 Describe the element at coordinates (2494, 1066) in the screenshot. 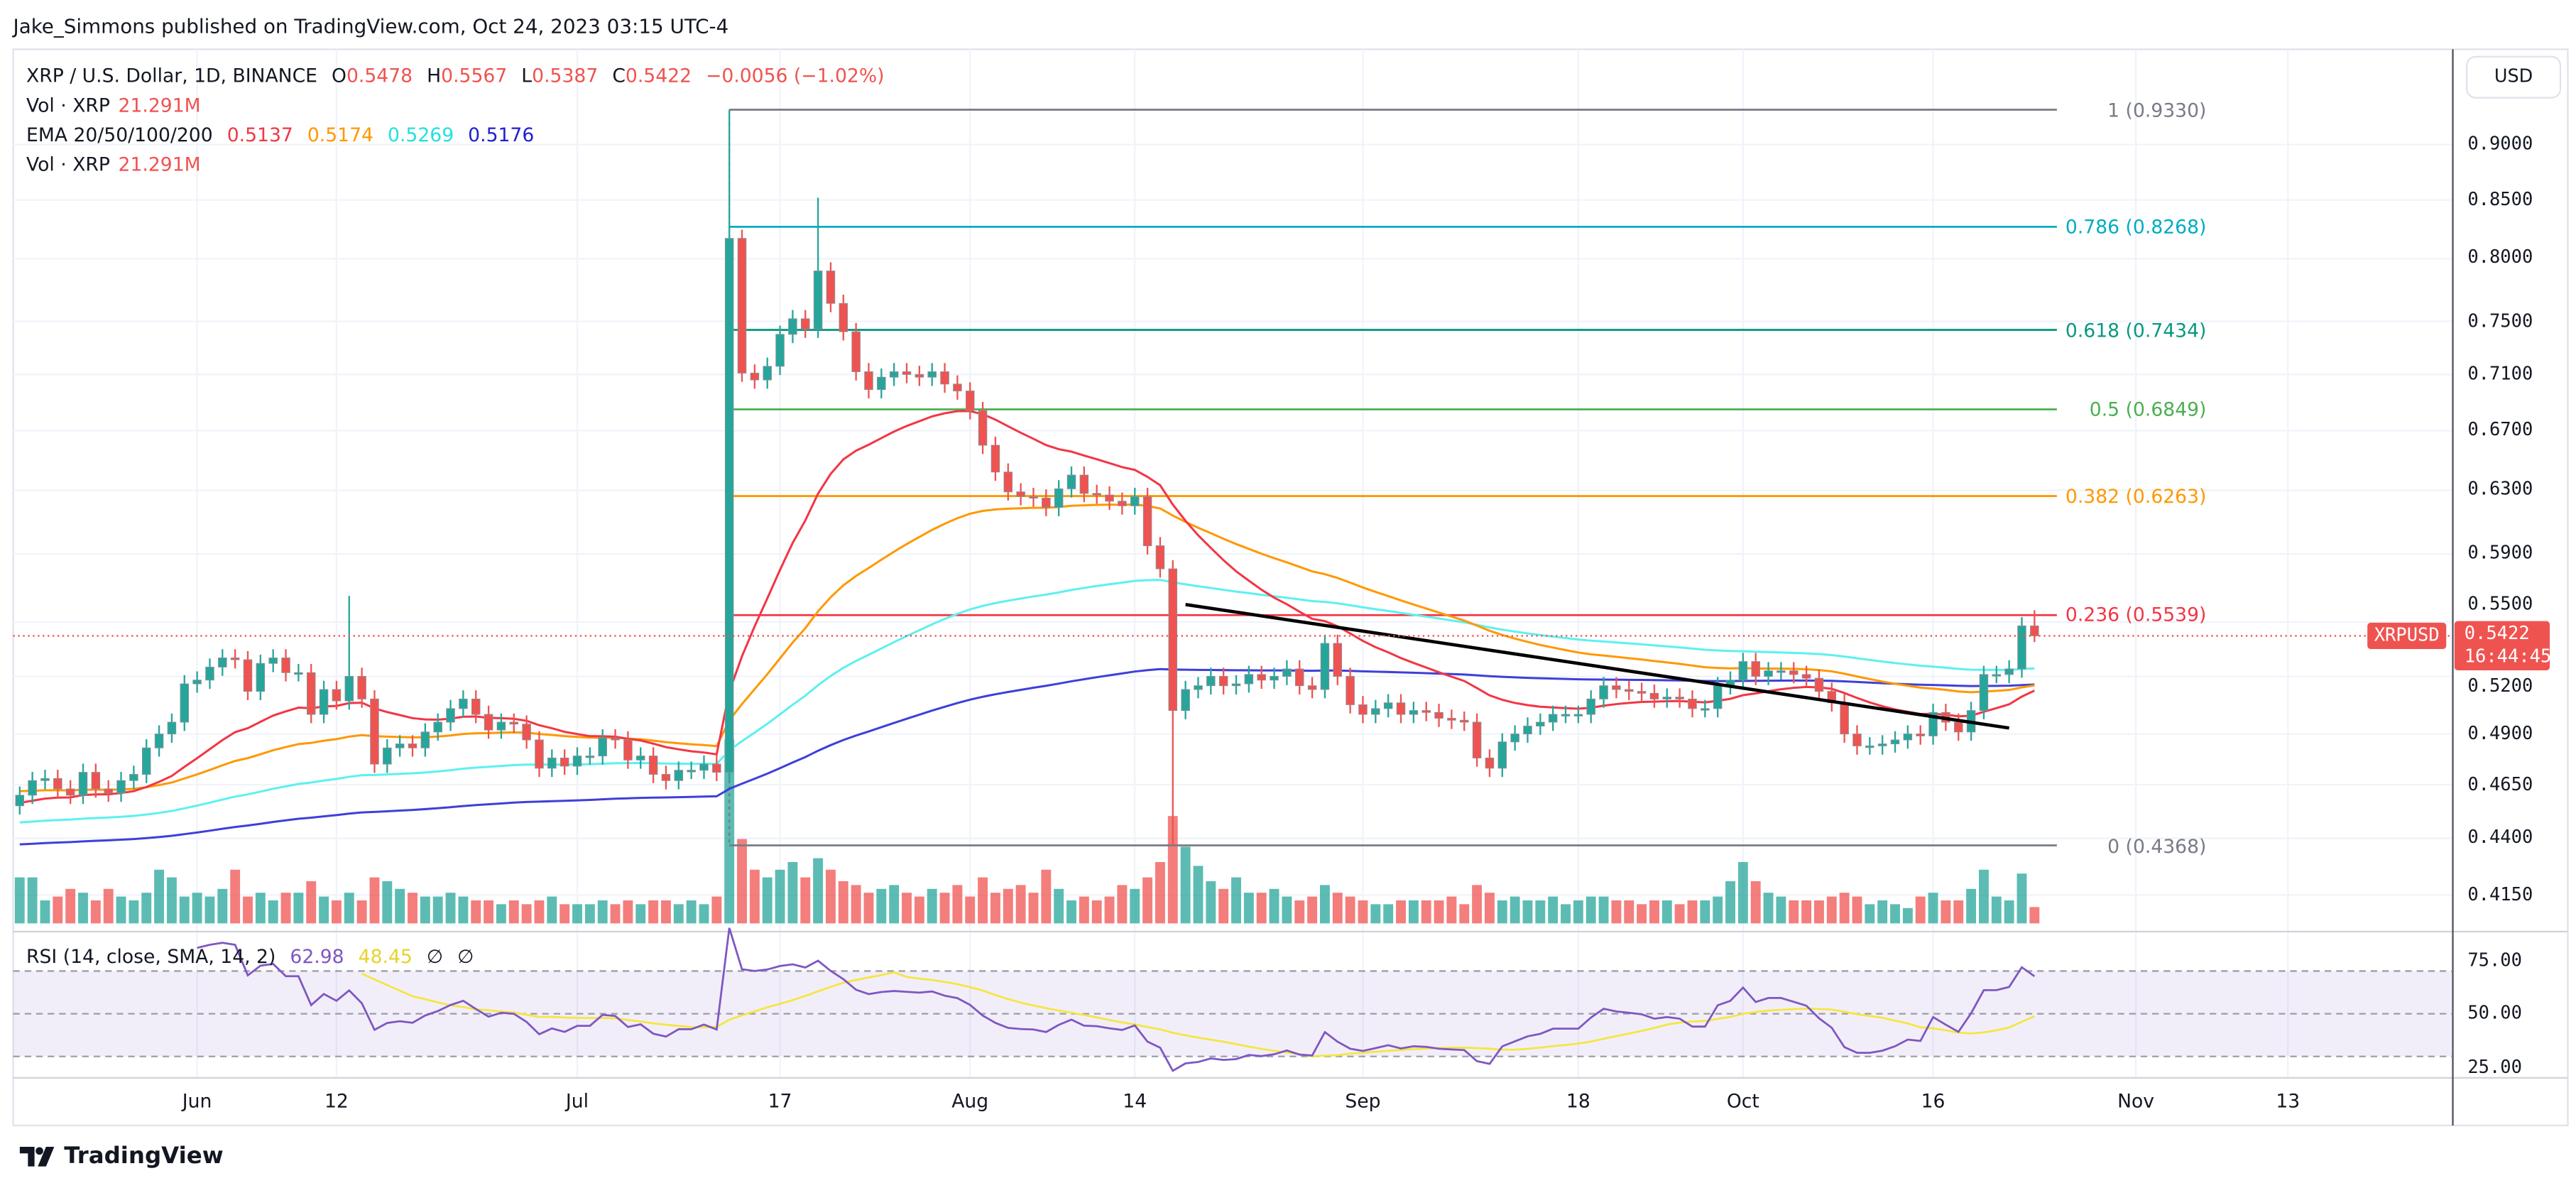

I see `rsi-tick-label: 25.00` at that location.